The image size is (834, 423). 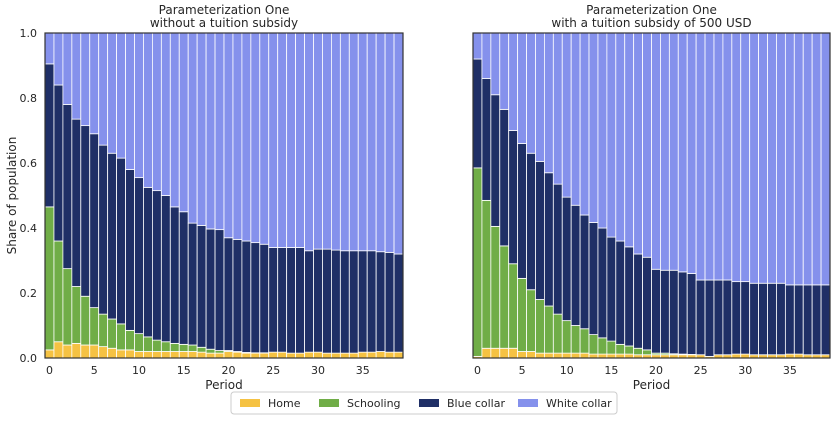 I want to click on y-tick-label: 0.8, so click(x=29, y=98).